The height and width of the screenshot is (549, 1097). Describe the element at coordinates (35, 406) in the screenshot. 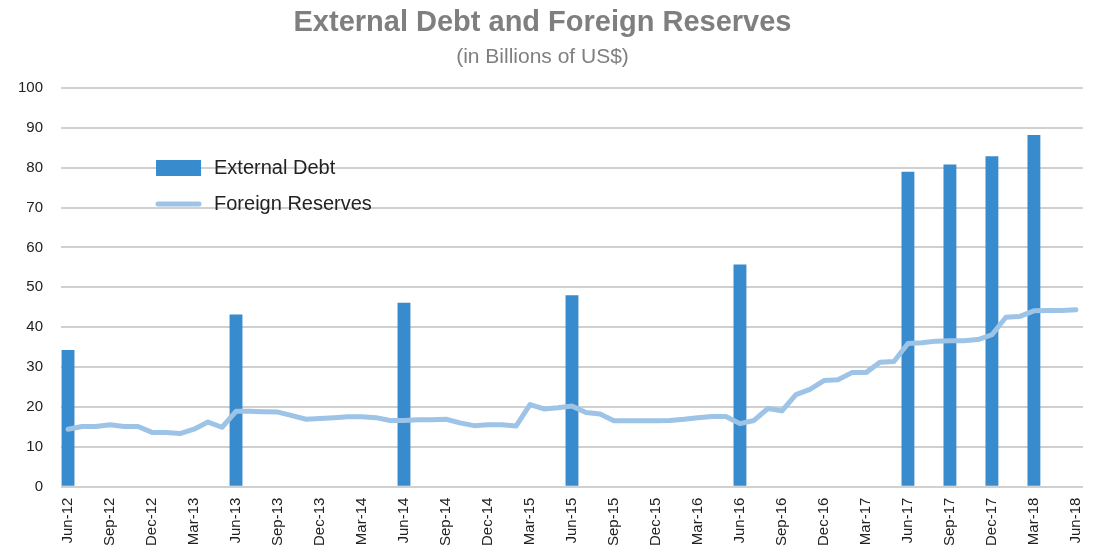

I see `y-tick-label: 20` at that location.